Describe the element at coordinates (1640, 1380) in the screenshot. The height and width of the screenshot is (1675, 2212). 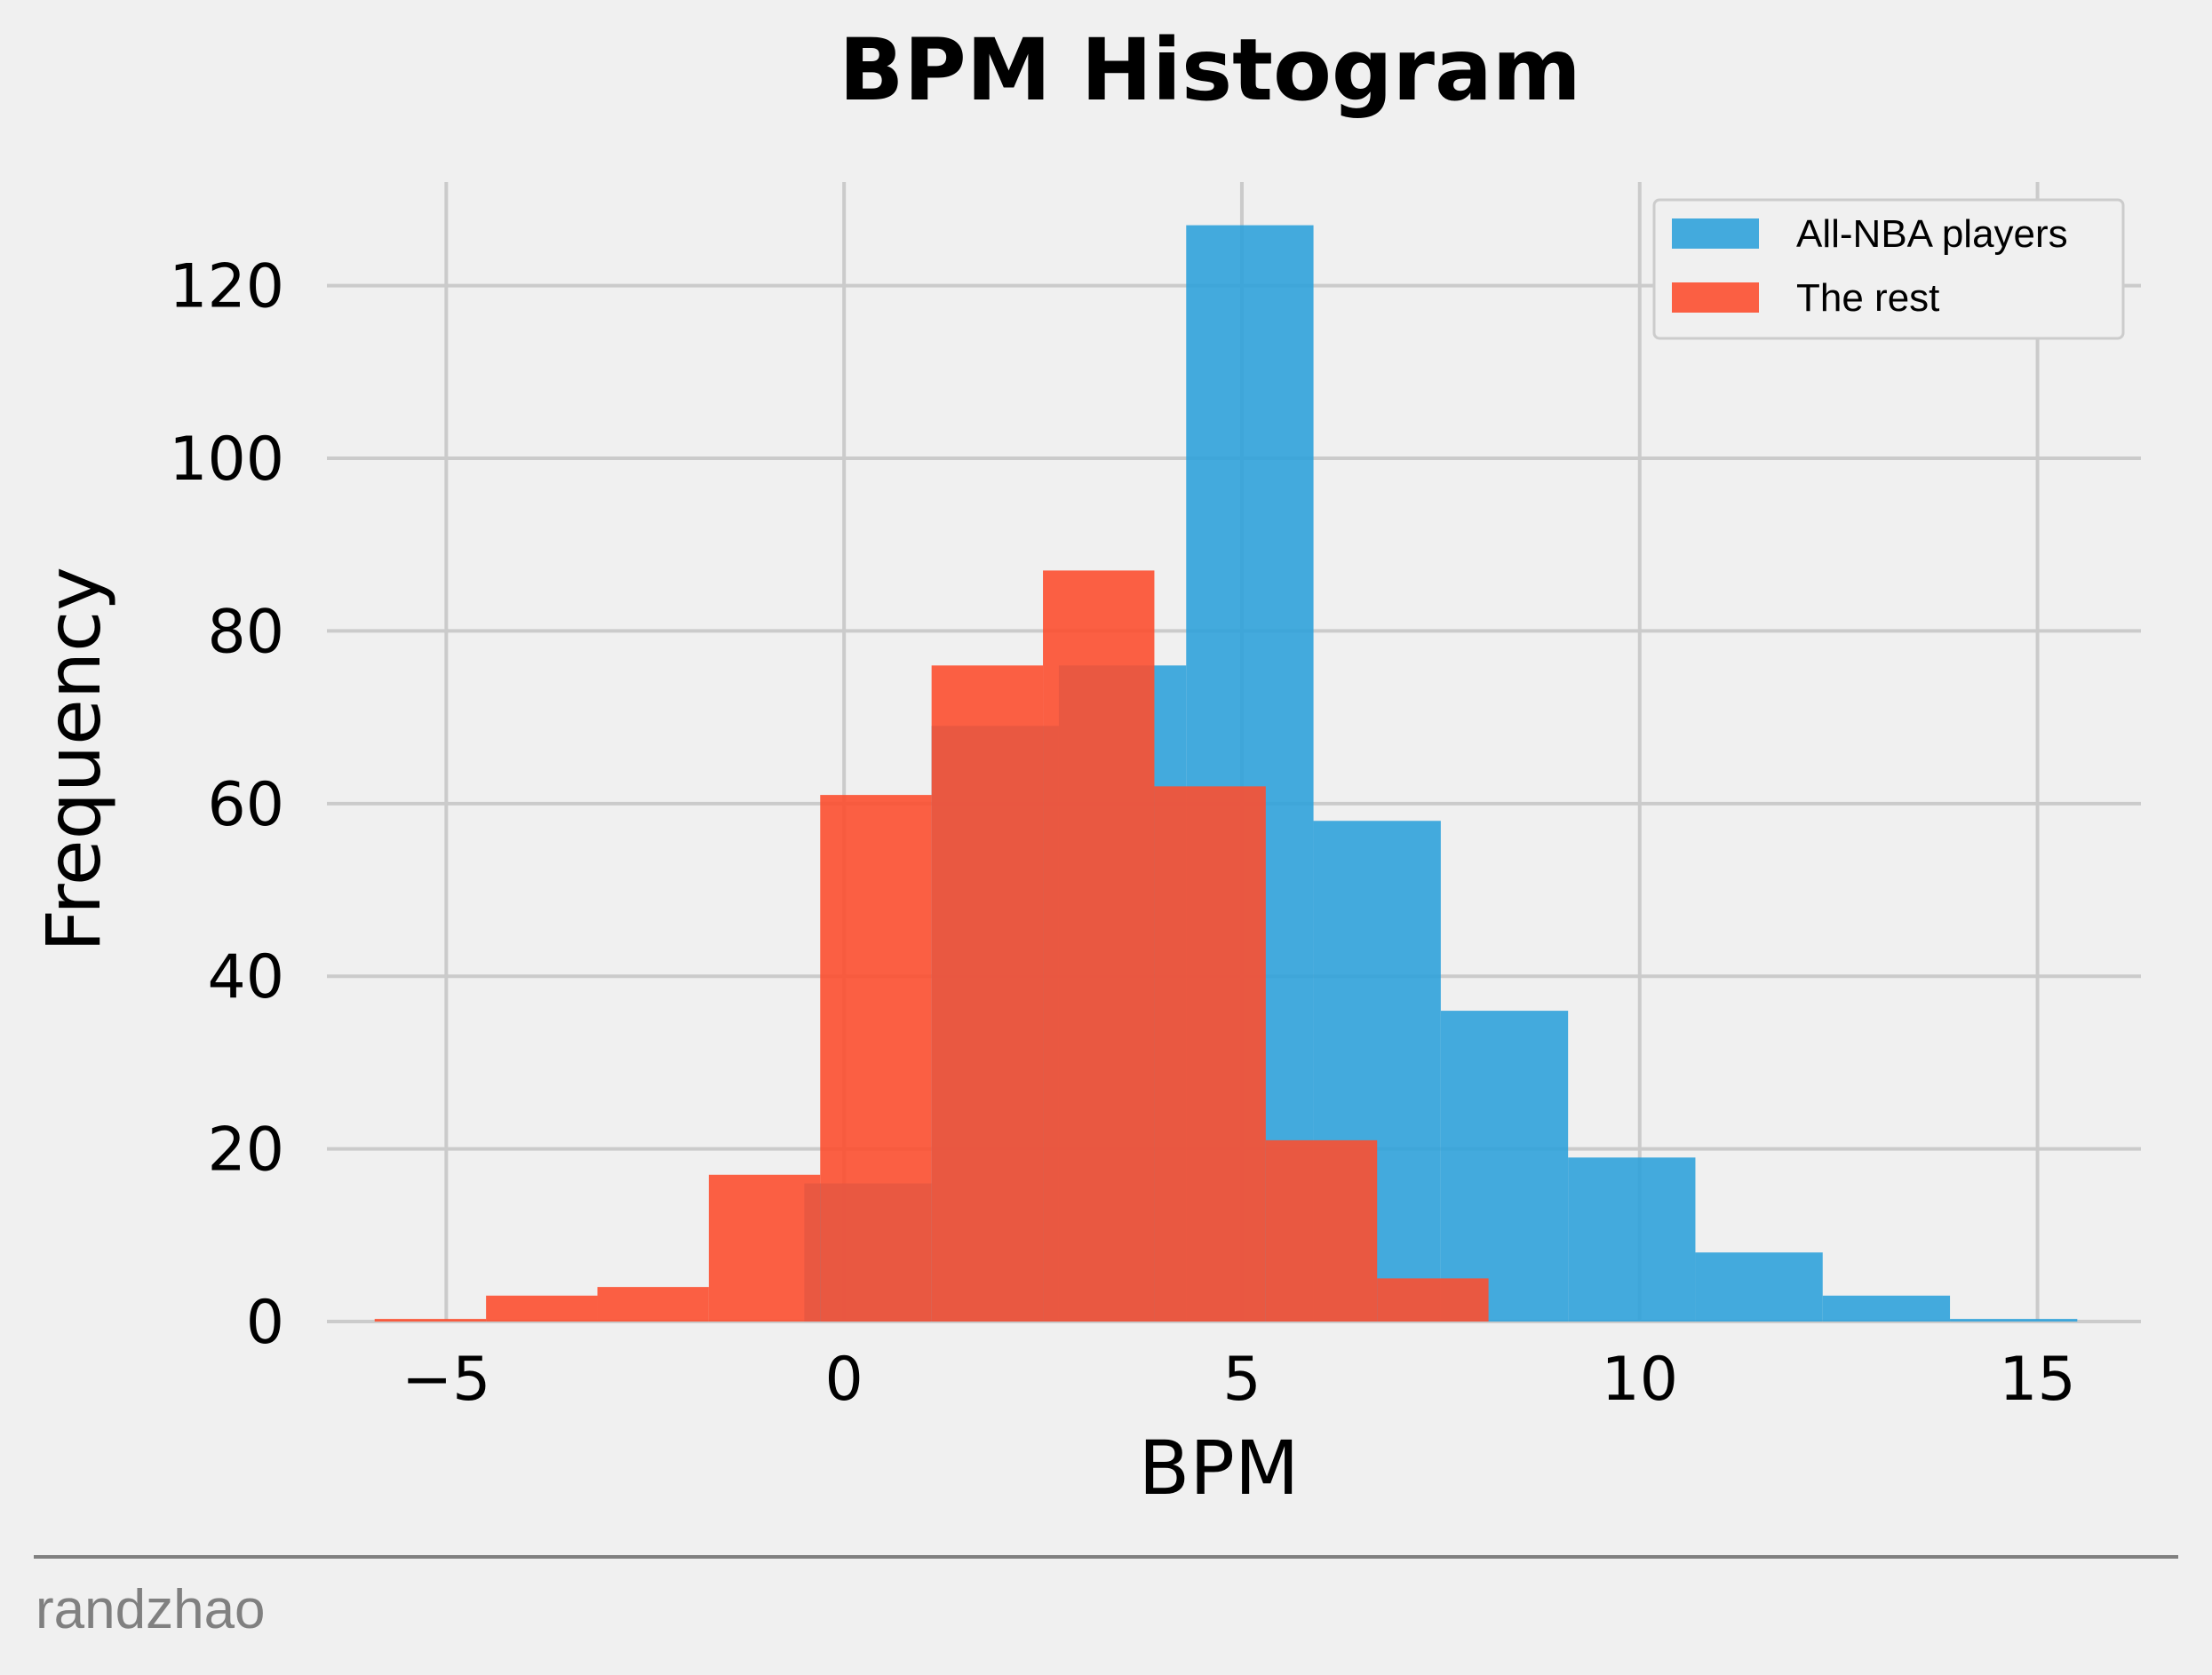
I see `x-tick-label: 10` at that location.